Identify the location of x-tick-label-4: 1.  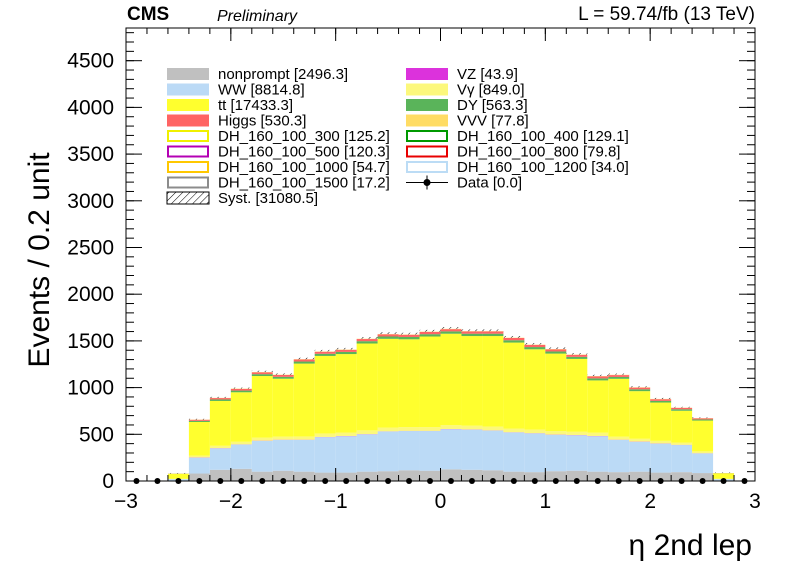
(545, 501).